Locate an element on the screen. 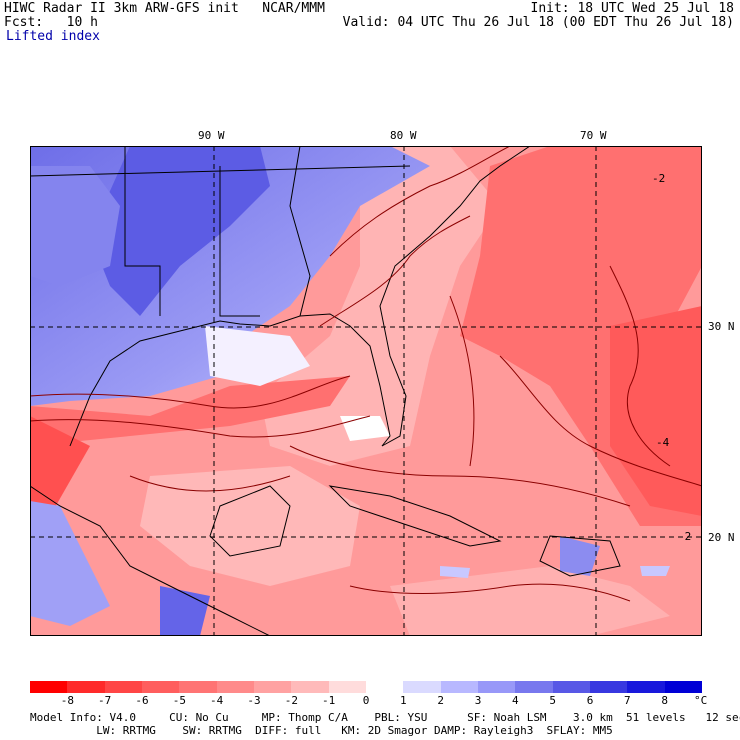 The image size is (740, 740). colorbar-tick-label: -5 is located at coordinates (179, 700).